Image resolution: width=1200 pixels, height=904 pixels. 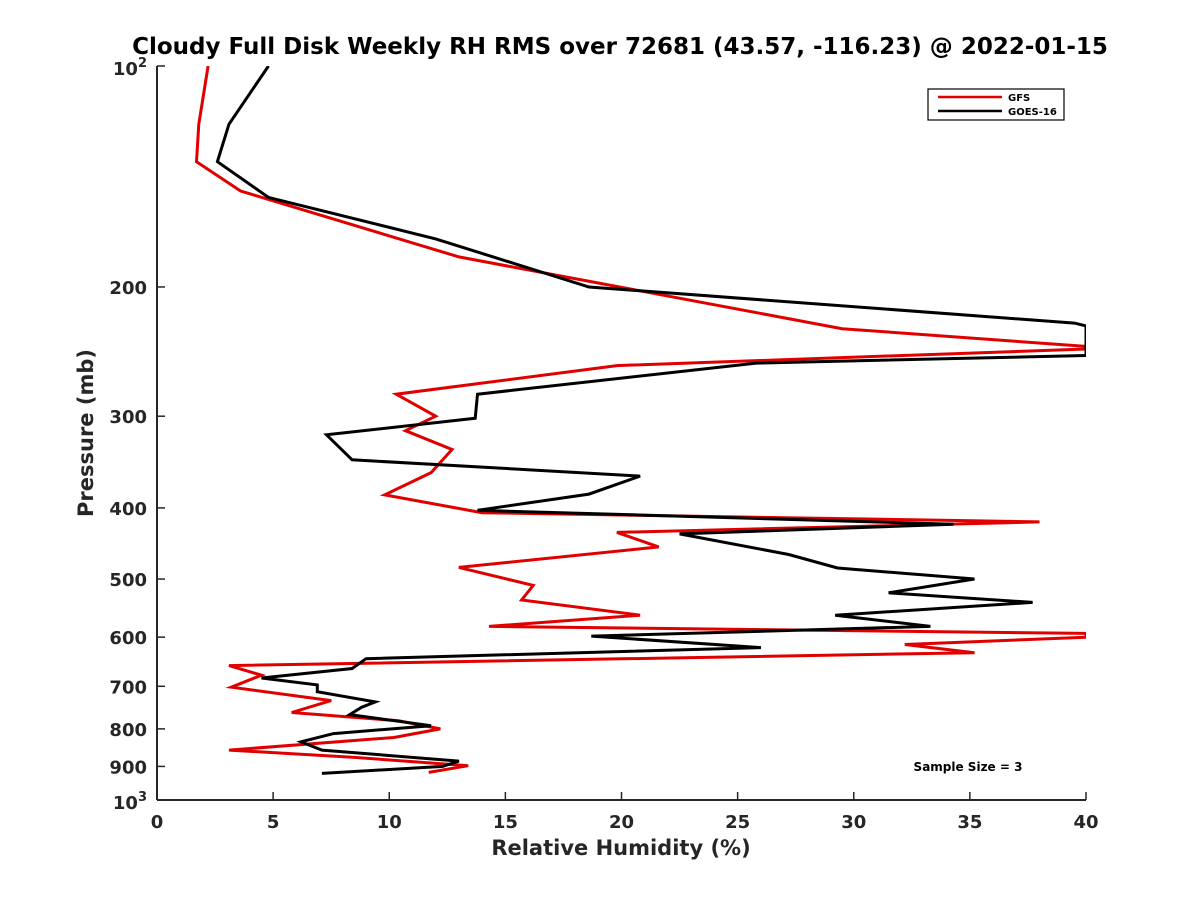 What do you see at coordinates (620, 848) in the screenshot?
I see `x-axis-label: Relative Humidity (%)` at bounding box center [620, 848].